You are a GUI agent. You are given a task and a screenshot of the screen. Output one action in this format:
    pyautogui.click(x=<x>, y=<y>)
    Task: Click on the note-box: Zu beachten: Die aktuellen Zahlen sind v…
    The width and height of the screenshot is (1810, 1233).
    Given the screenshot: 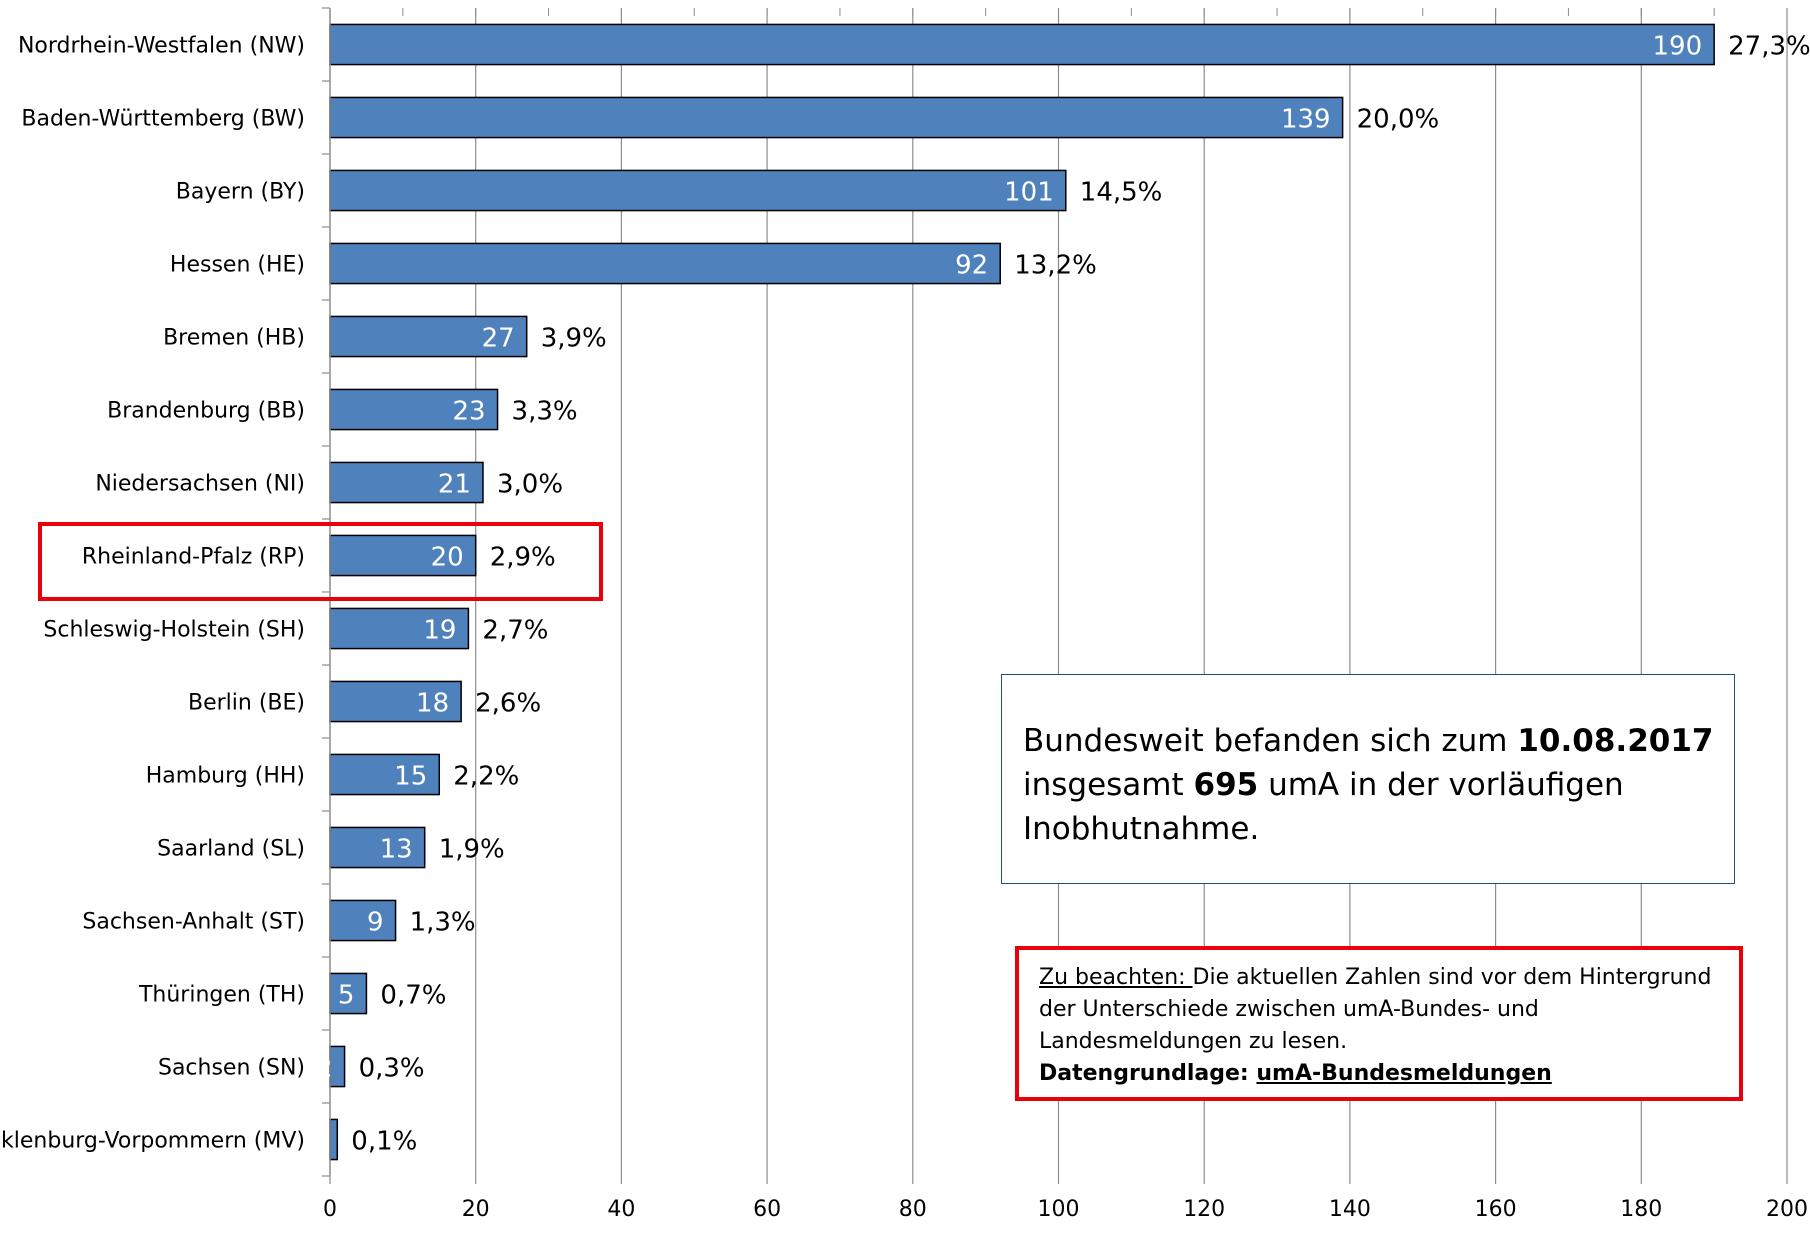 What is the action you would take?
    pyautogui.click(x=1379, y=1023)
    